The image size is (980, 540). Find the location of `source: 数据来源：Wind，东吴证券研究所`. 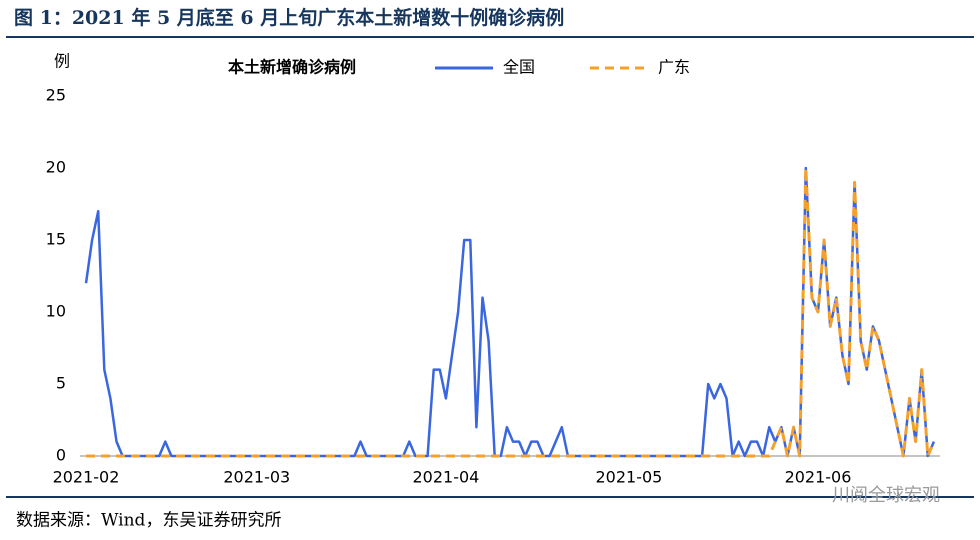

source: 数据来源：Wind，东吴证券研究所 is located at coordinates (148, 521).